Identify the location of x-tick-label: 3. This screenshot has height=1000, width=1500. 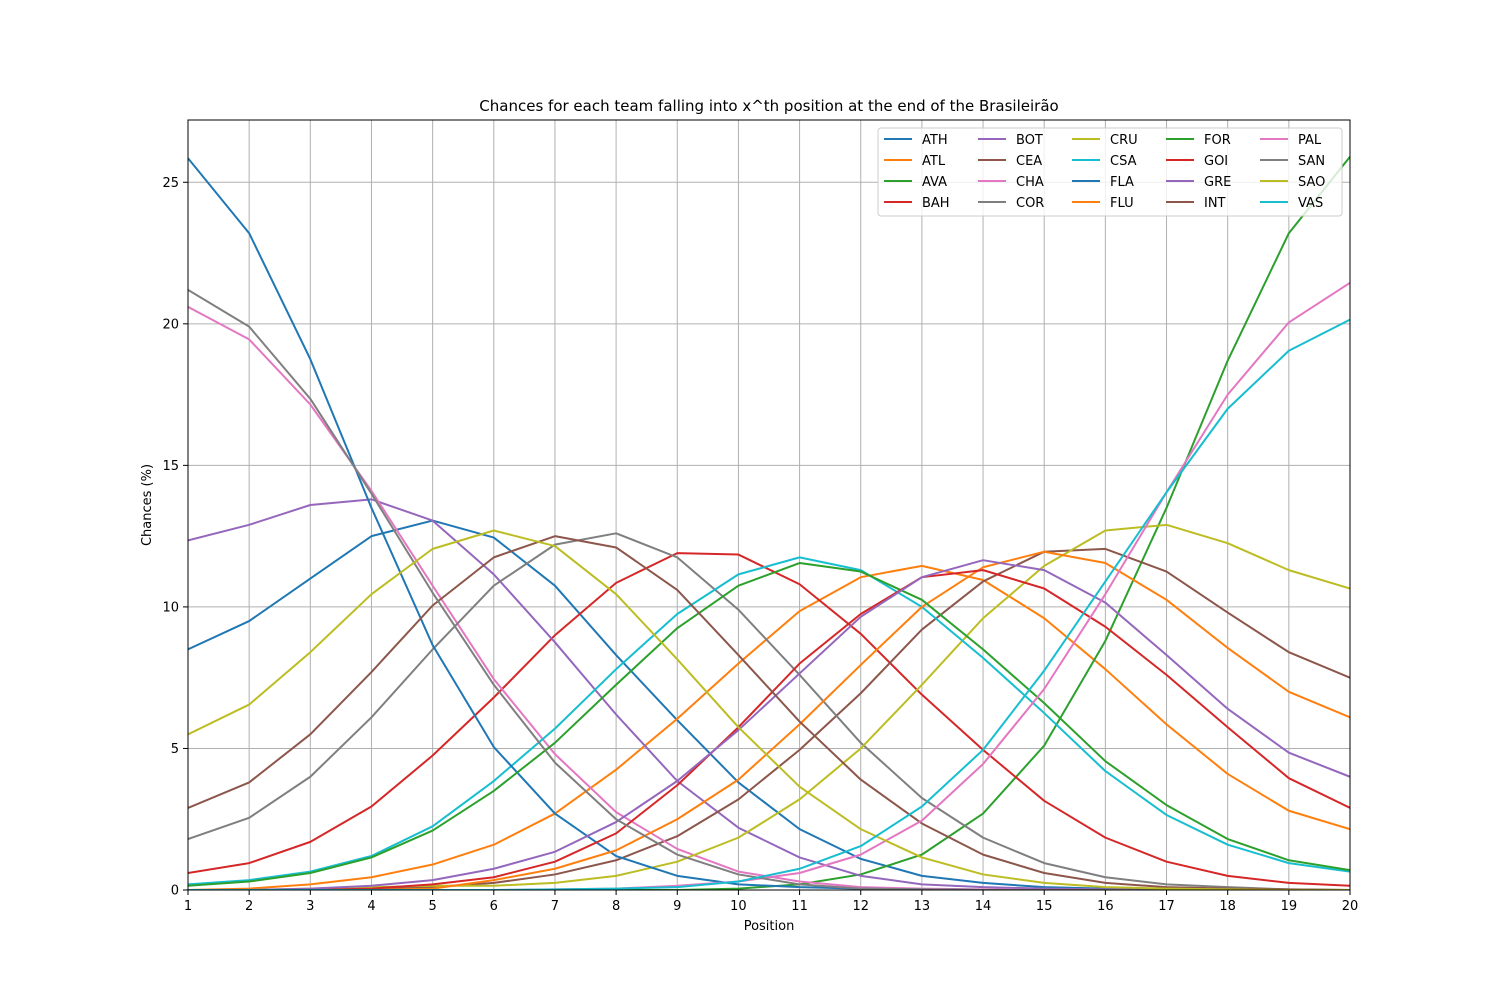
(310, 906).